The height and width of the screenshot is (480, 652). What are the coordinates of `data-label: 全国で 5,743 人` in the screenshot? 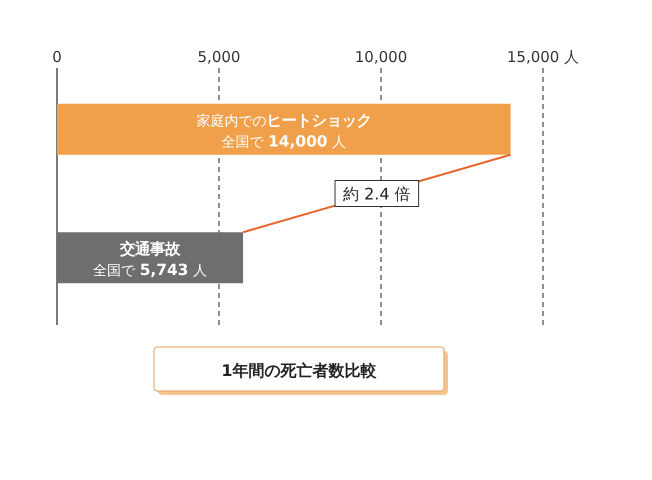 It's located at (150, 269).